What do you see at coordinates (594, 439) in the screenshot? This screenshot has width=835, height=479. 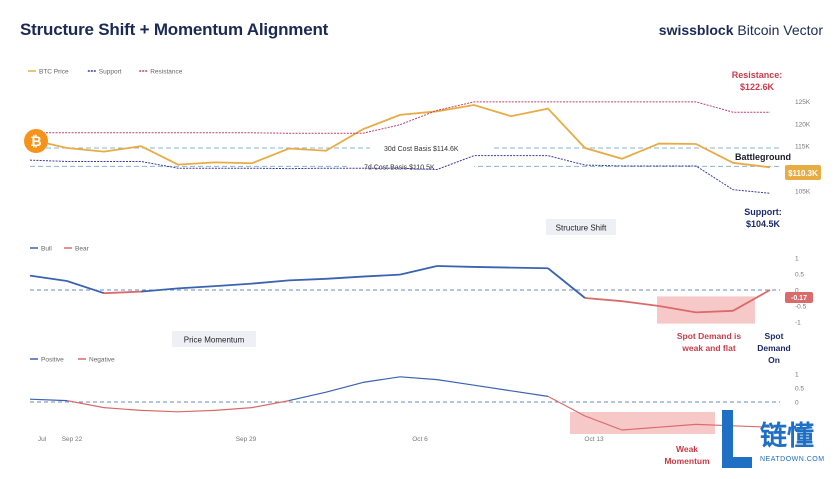 I see `x-tick-label: Oct 13` at bounding box center [594, 439].